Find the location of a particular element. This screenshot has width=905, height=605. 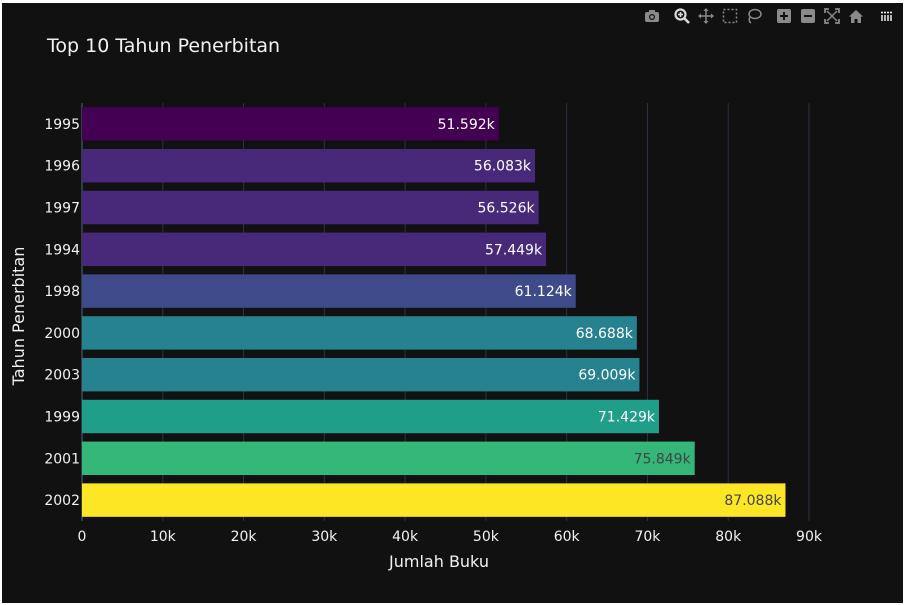

bar-1999 is located at coordinates (370, 416).